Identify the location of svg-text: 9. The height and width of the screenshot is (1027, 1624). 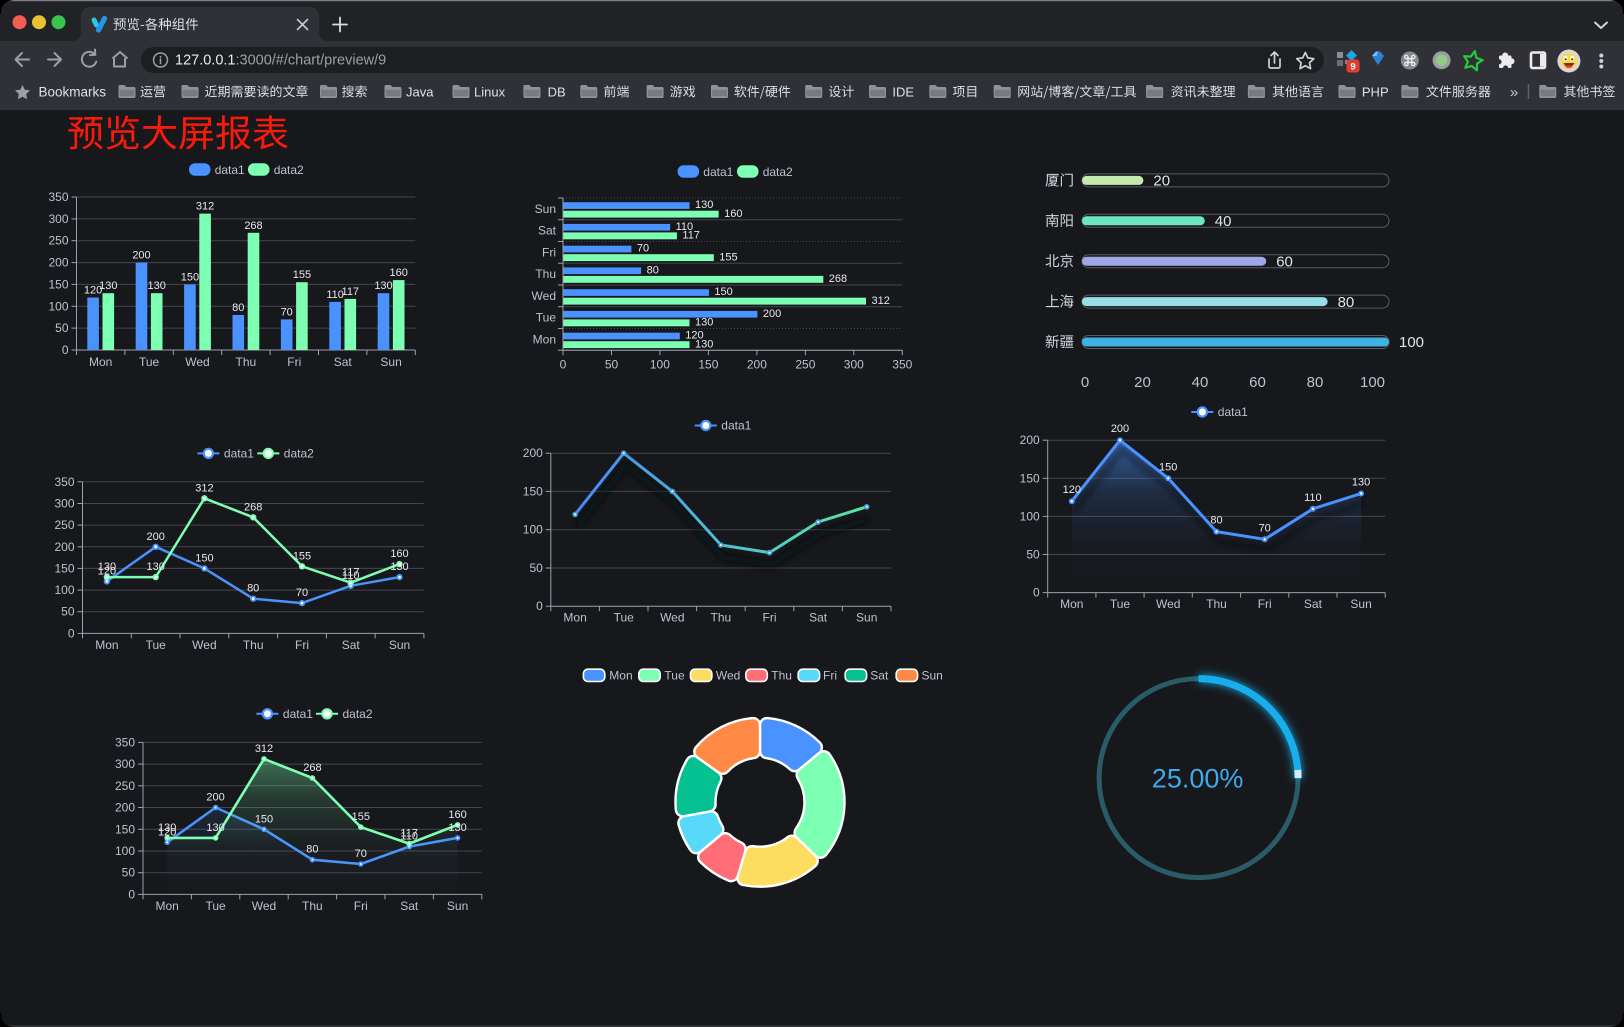
(1352, 67).